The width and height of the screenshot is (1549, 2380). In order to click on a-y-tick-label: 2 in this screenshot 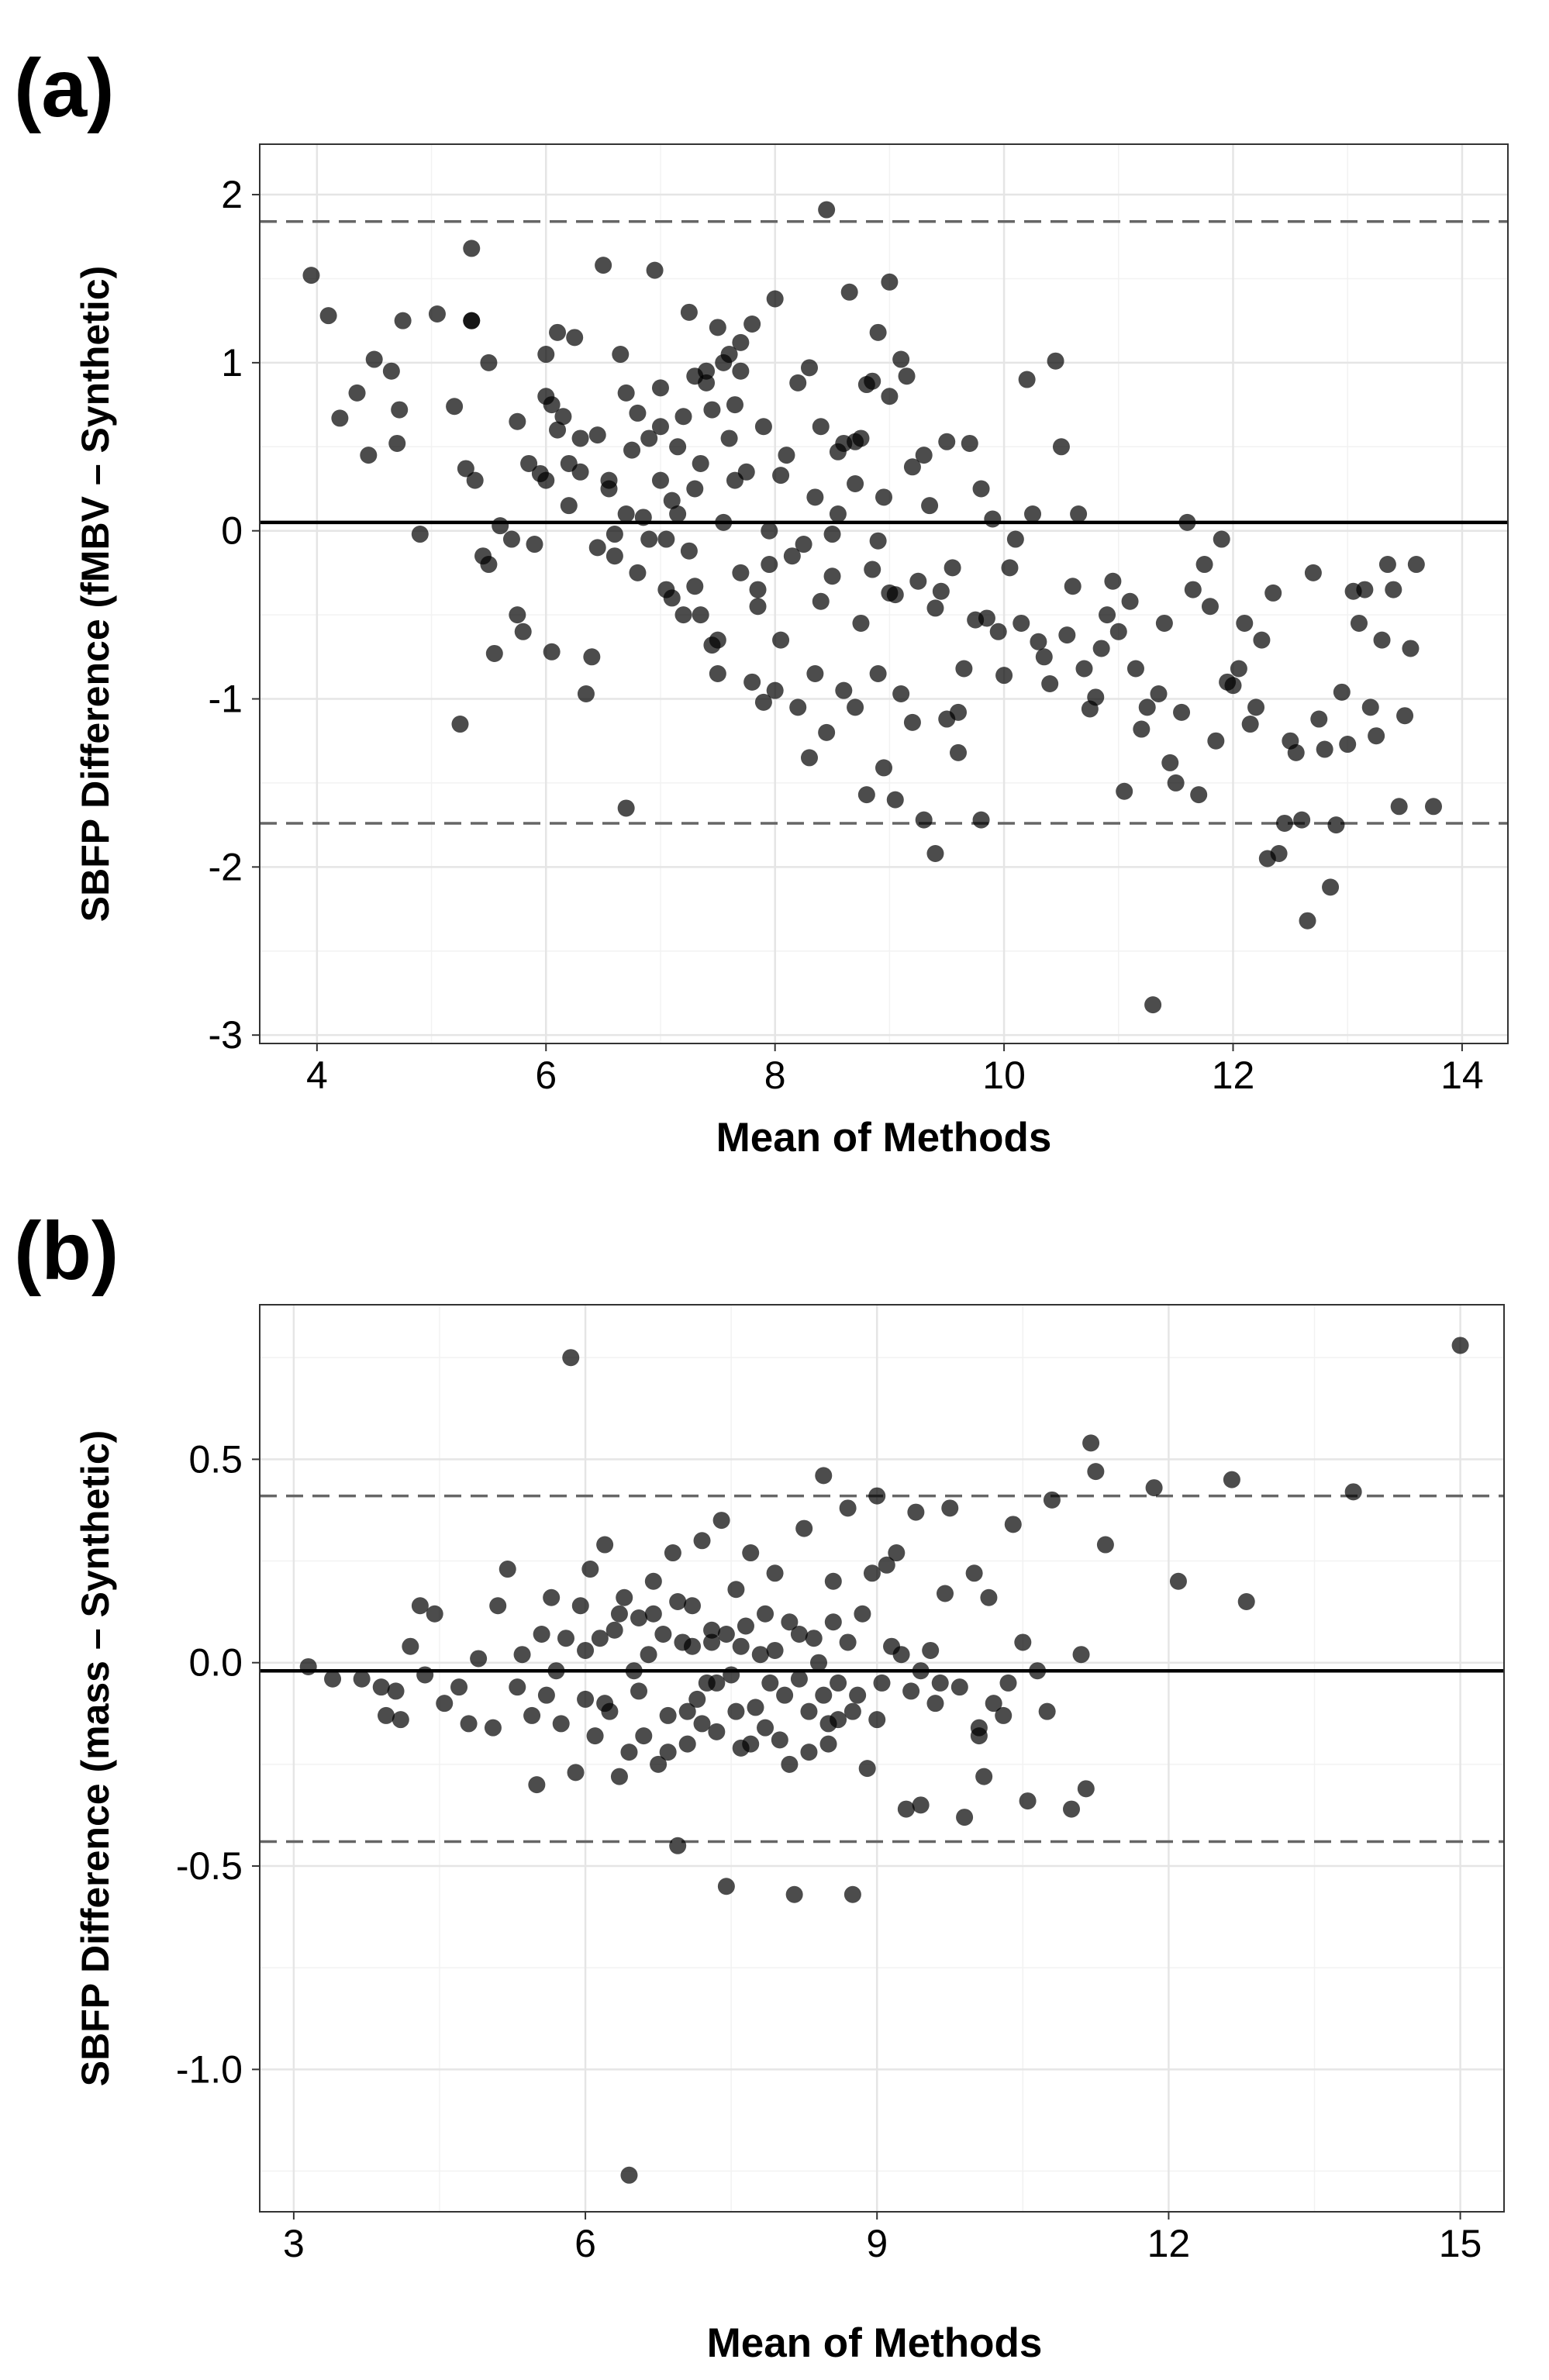, I will do `click(232, 194)`.